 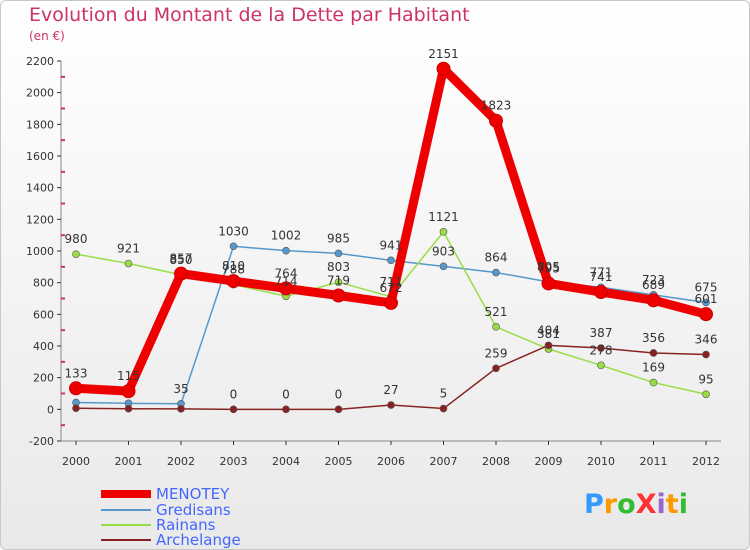 What do you see at coordinates (391, 245) in the screenshot?
I see `data-label: 941` at bounding box center [391, 245].